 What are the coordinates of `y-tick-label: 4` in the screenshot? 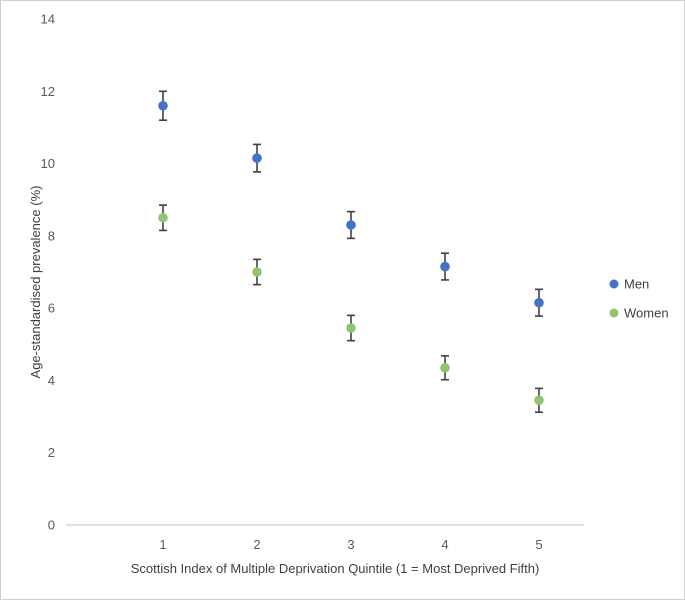 It's located at (51, 380).